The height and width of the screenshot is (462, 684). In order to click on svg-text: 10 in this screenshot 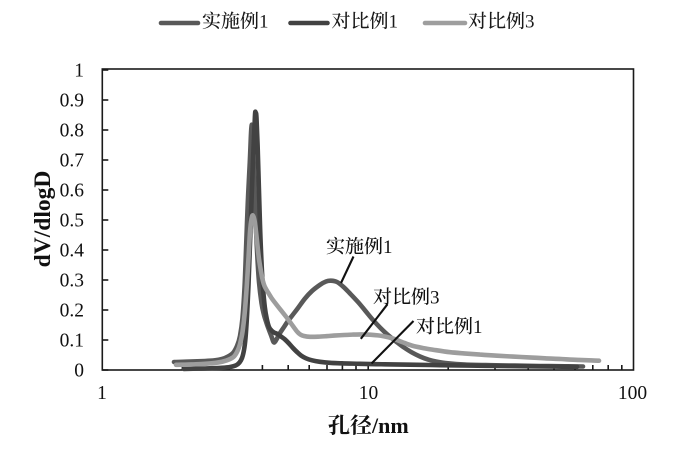, I will do `click(369, 393)`.